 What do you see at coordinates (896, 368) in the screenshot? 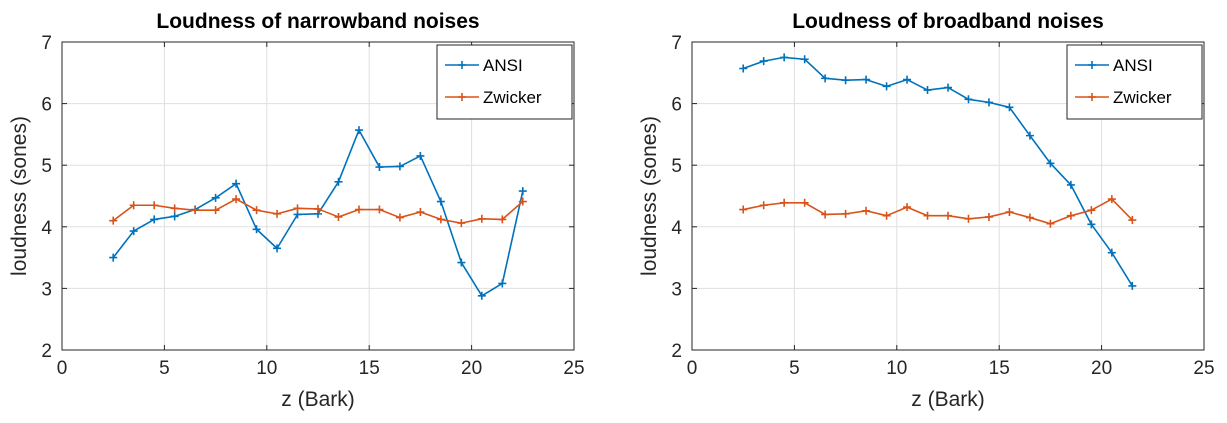
I see `x-tick-label: 10` at bounding box center [896, 368].